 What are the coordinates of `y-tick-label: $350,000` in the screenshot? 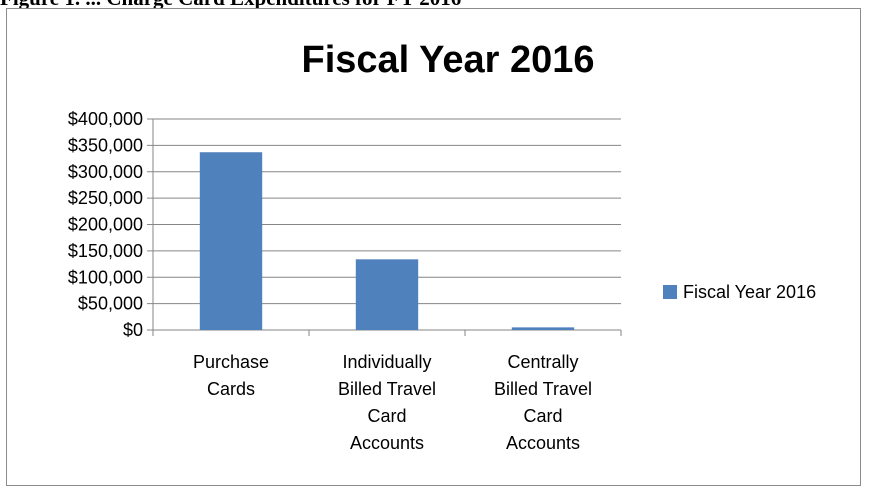 It's located at (105, 145).